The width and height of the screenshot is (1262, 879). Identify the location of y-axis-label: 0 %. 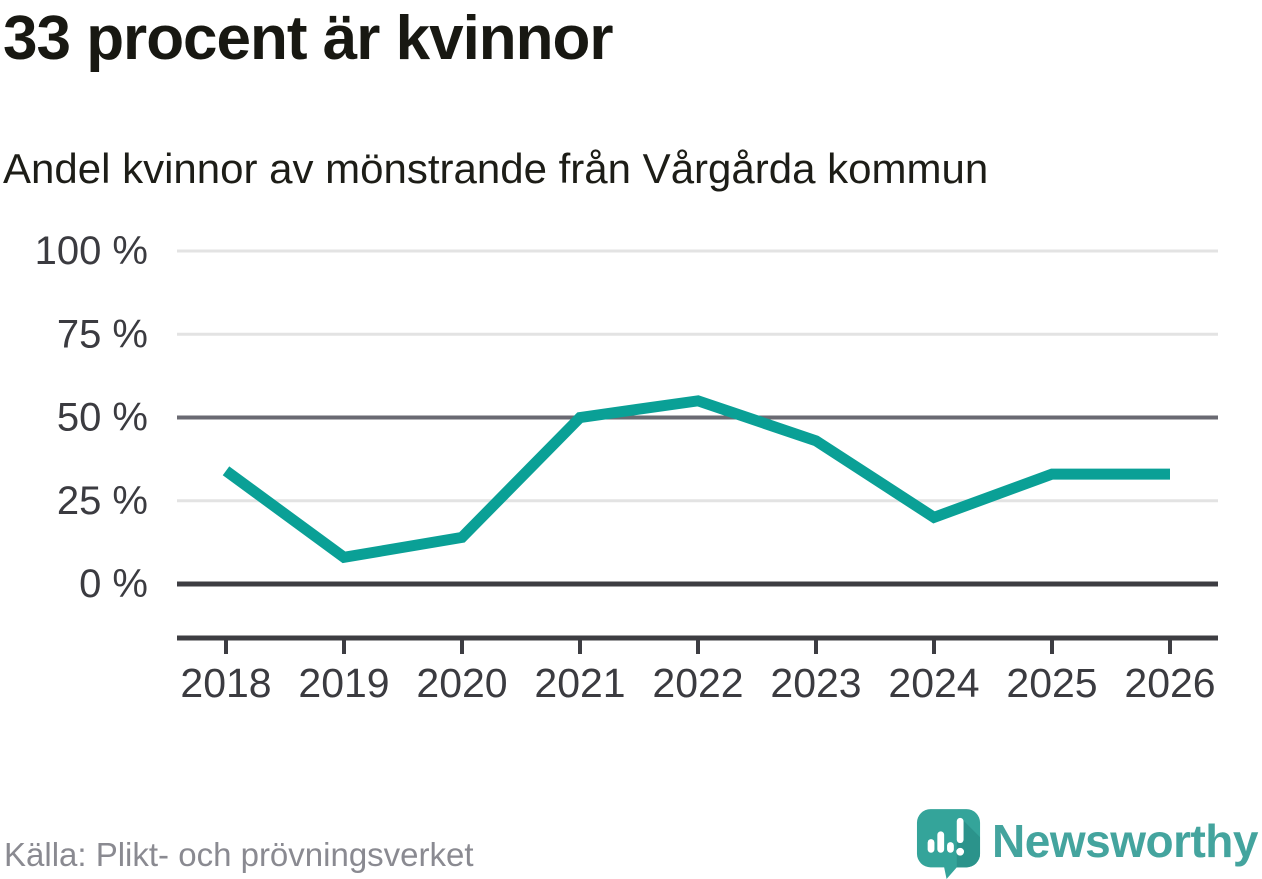
(113, 584).